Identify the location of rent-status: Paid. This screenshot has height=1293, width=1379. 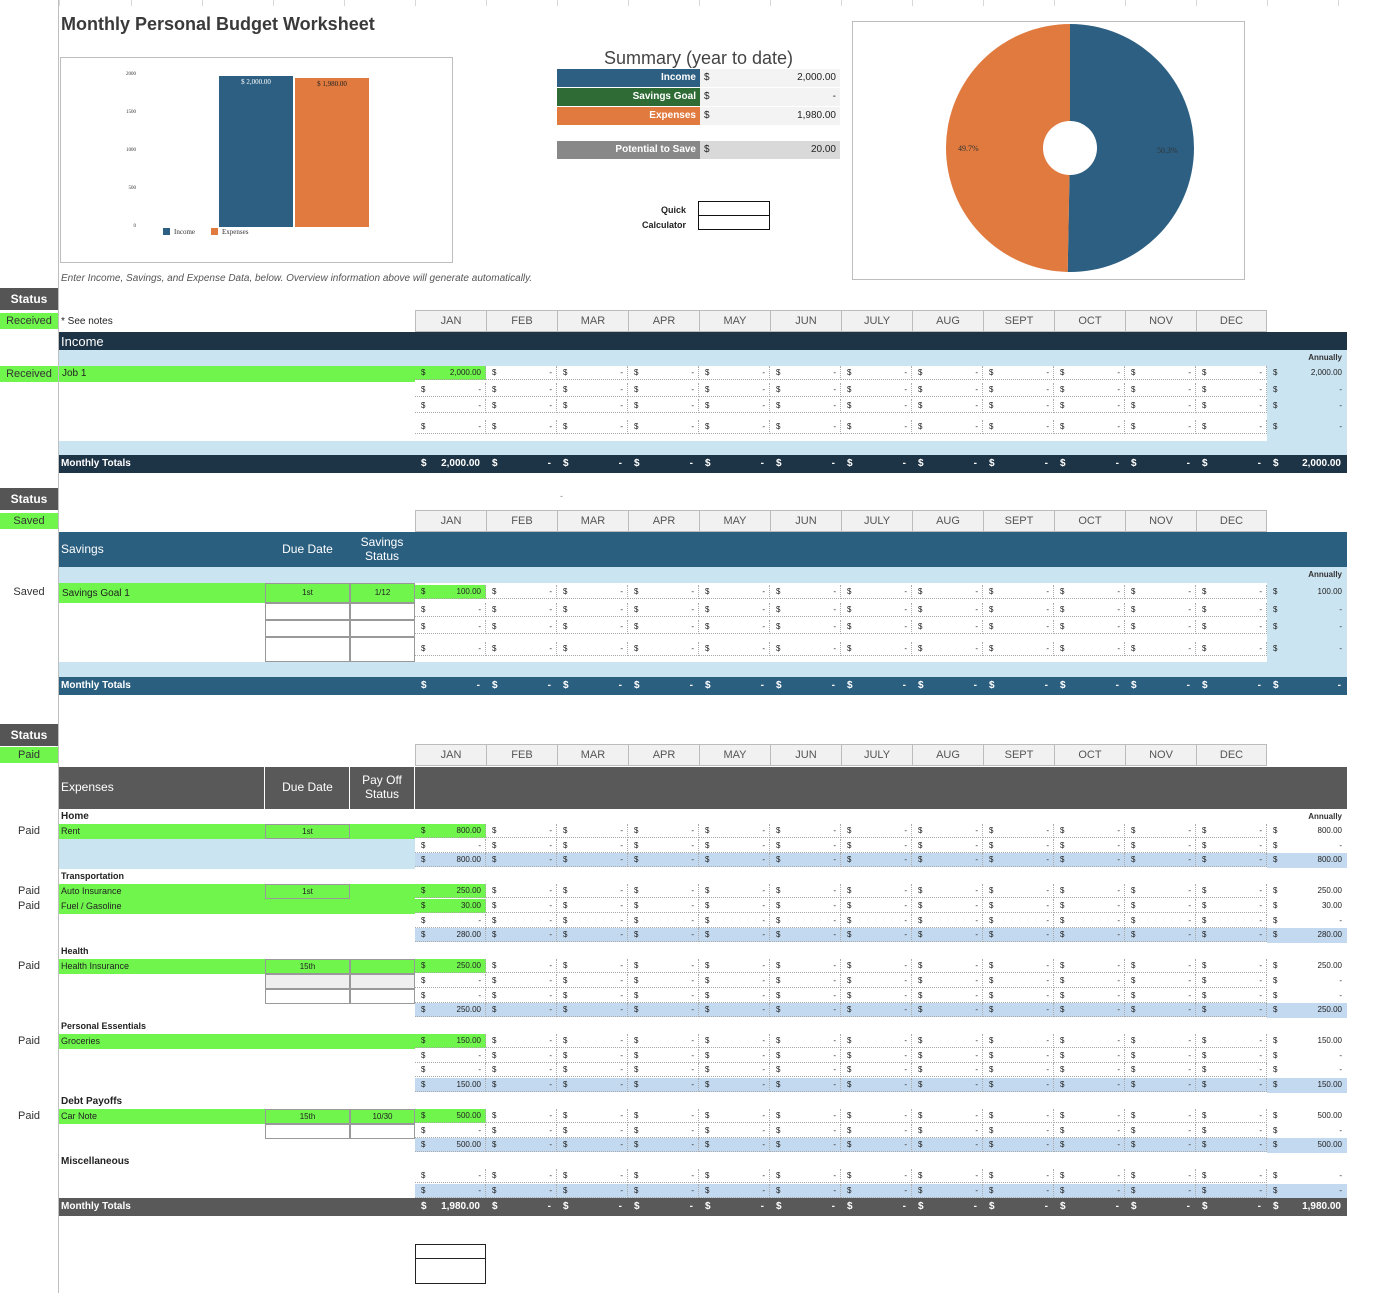
(29, 831).